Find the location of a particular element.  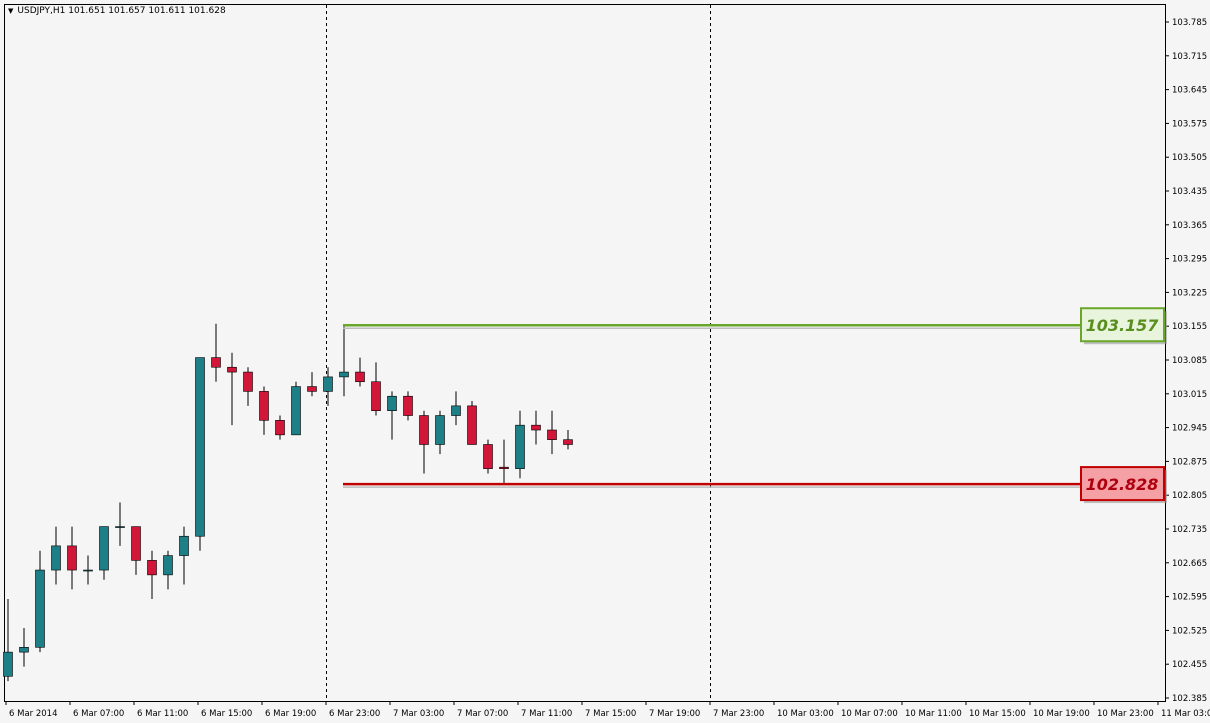

y-tick-label: 102.665 is located at coordinates (1189, 564).